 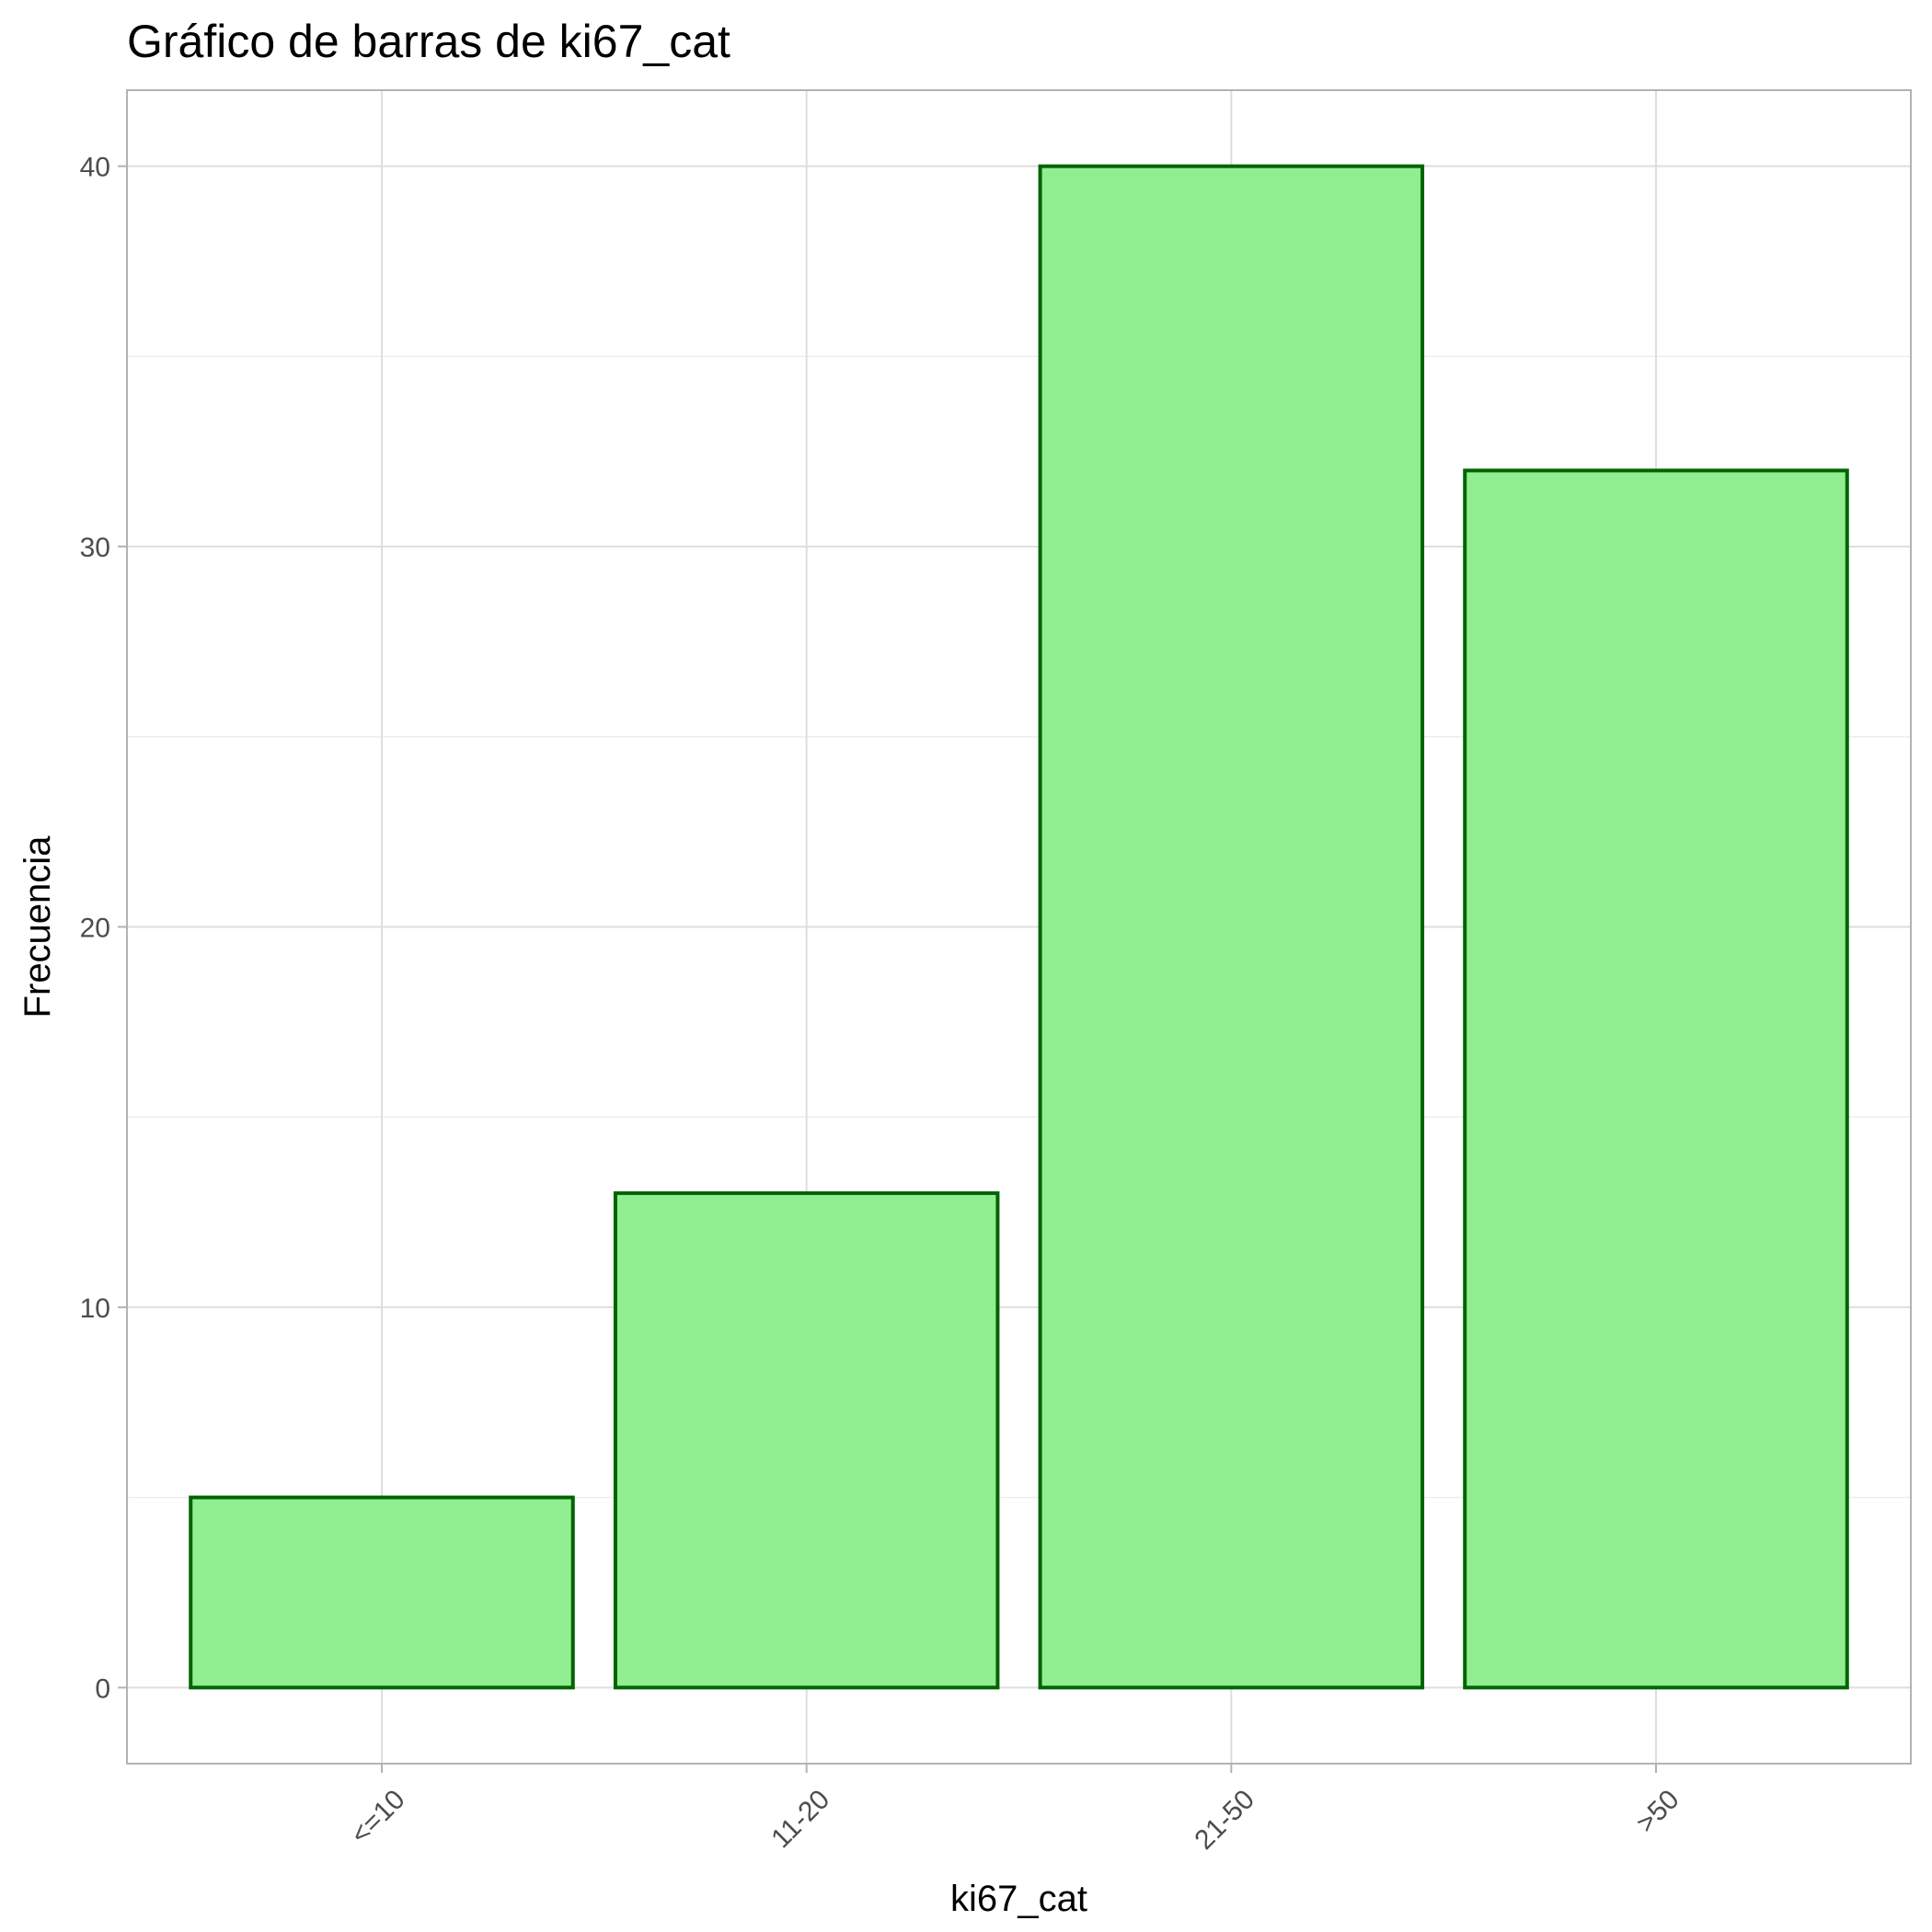 I want to click on y-axis-title: Frecuencia, so click(x=37, y=926).